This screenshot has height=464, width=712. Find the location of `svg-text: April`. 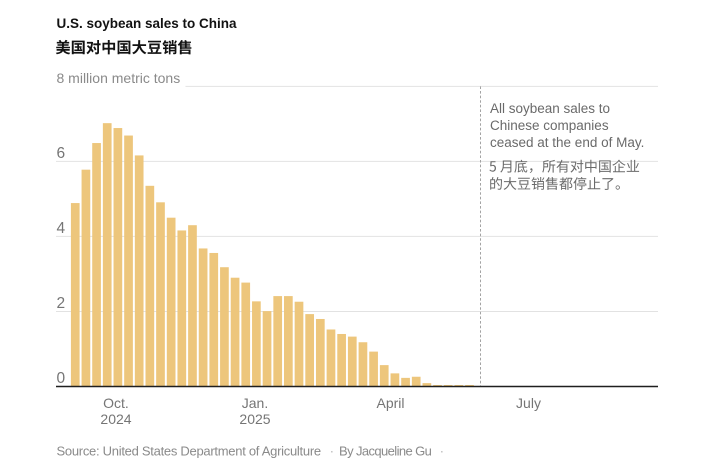

svg-text: April is located at coordinates (390, 403).